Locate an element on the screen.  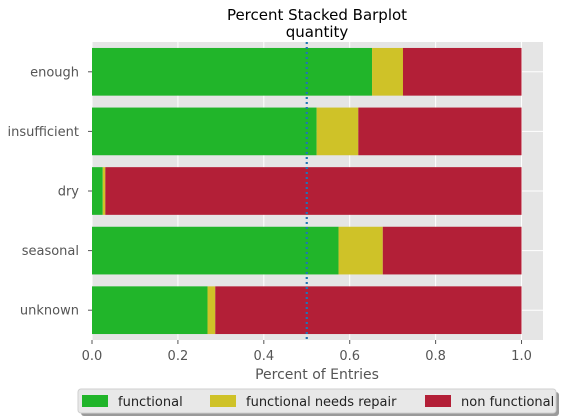
y-tick-label: seasonal is located at coordinates (50, 251).